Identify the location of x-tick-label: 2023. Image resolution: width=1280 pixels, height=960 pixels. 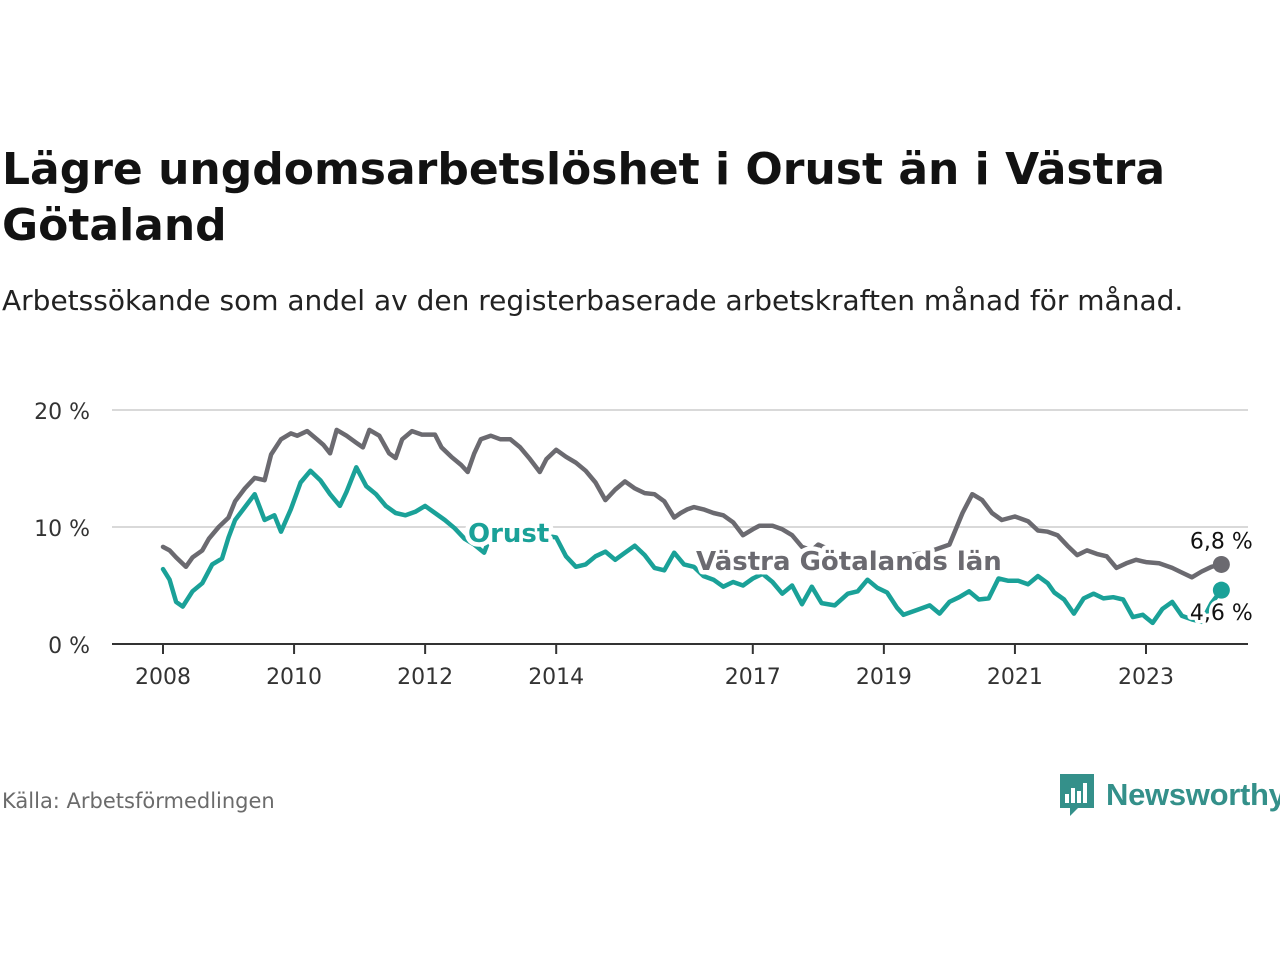
(1146, 677).